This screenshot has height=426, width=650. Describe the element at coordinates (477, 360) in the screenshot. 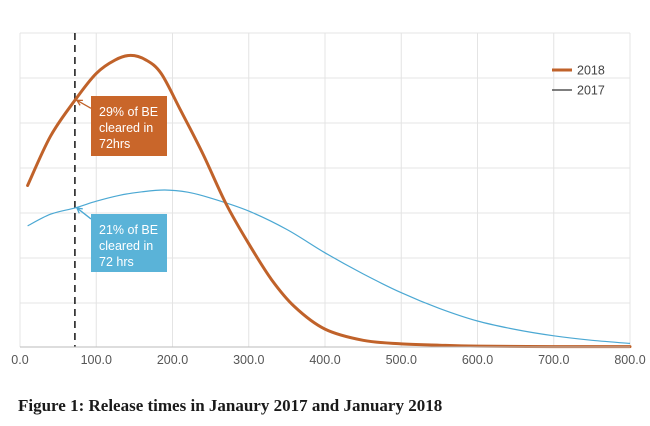

I see `x-tick-label: 600.0` at that location.